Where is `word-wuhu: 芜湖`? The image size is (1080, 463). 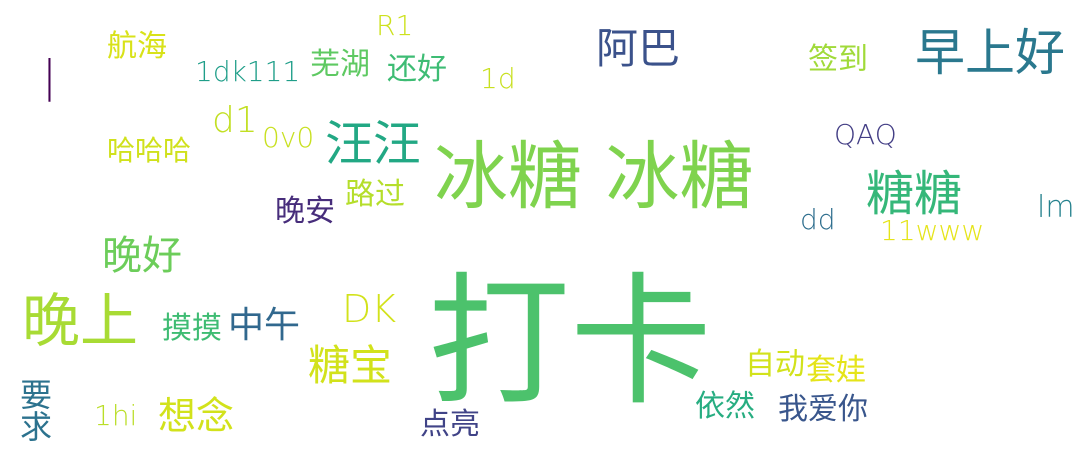 word-wuhu: 芜湖 is located at coordinates (340, 64).